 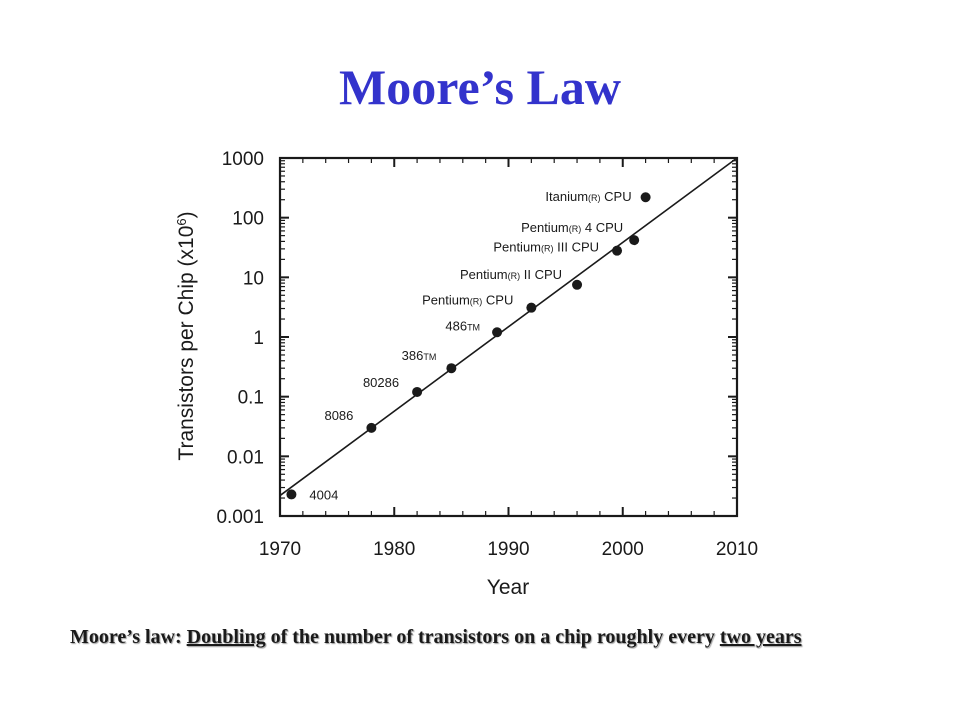 I want to click on y-tick-label: 0.01, so click(x=245, y=457).